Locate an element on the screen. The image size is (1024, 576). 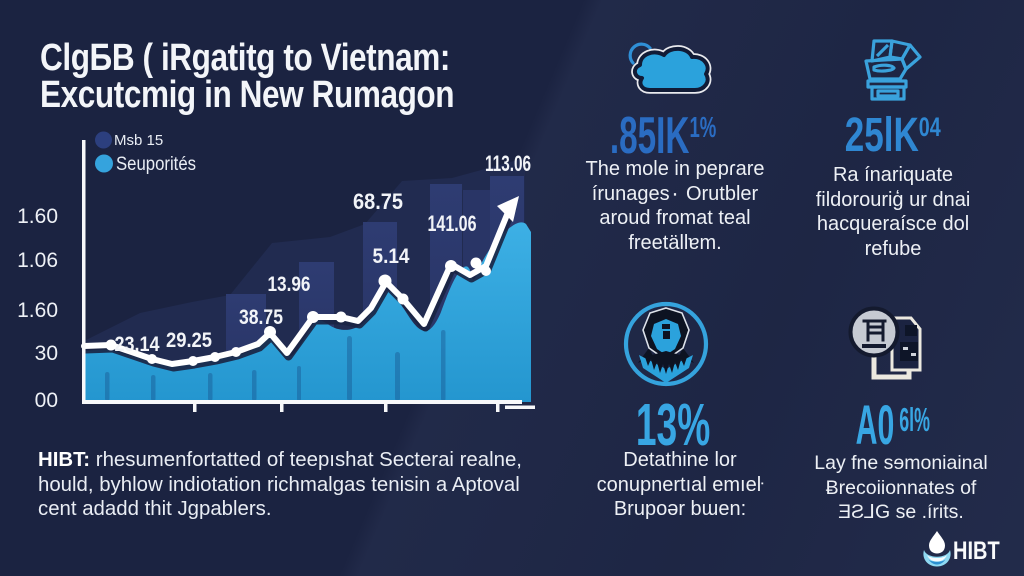
svg-text: 00 is located at coordinates (46, 400).